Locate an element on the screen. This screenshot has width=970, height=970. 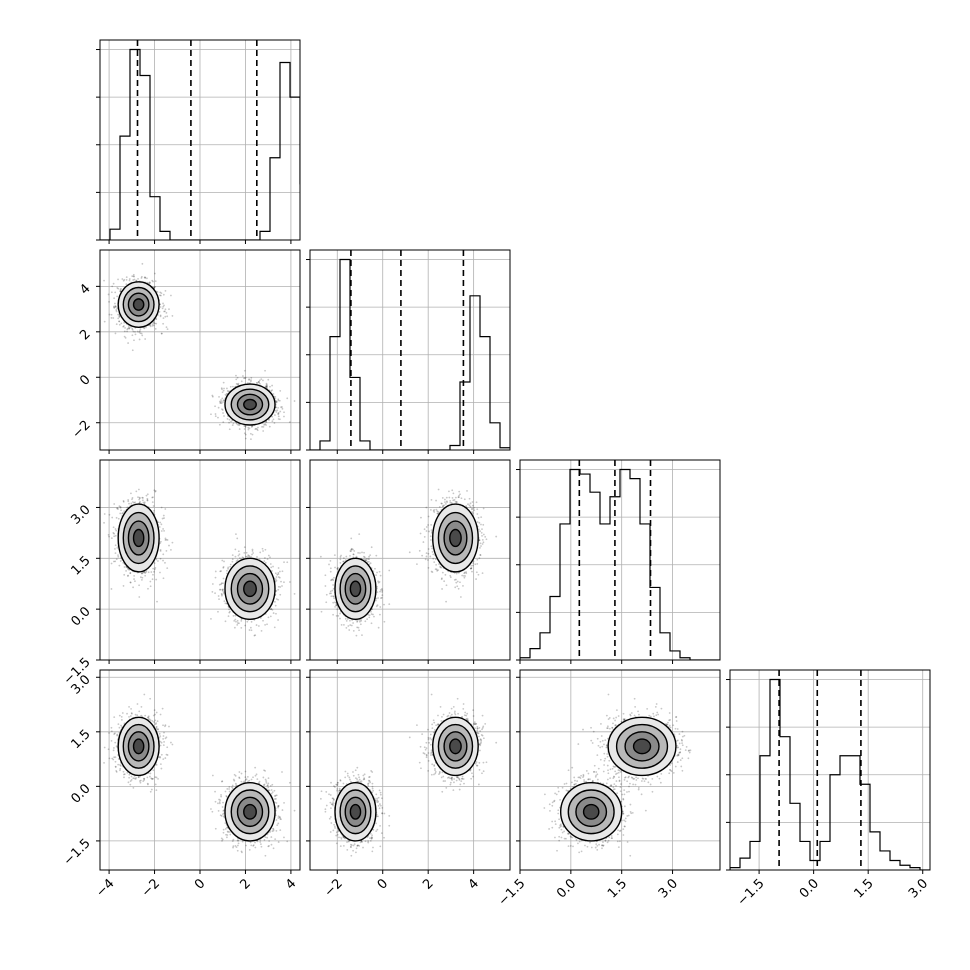
contour-line is located at coordinates (250, 404).